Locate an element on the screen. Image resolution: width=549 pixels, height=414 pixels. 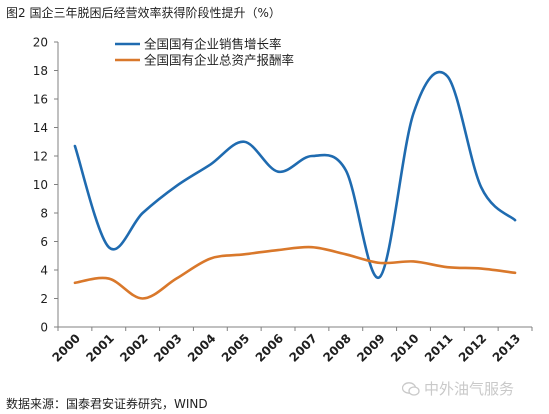
x-tick-label: 2006 is located at coordinates (270, 348).